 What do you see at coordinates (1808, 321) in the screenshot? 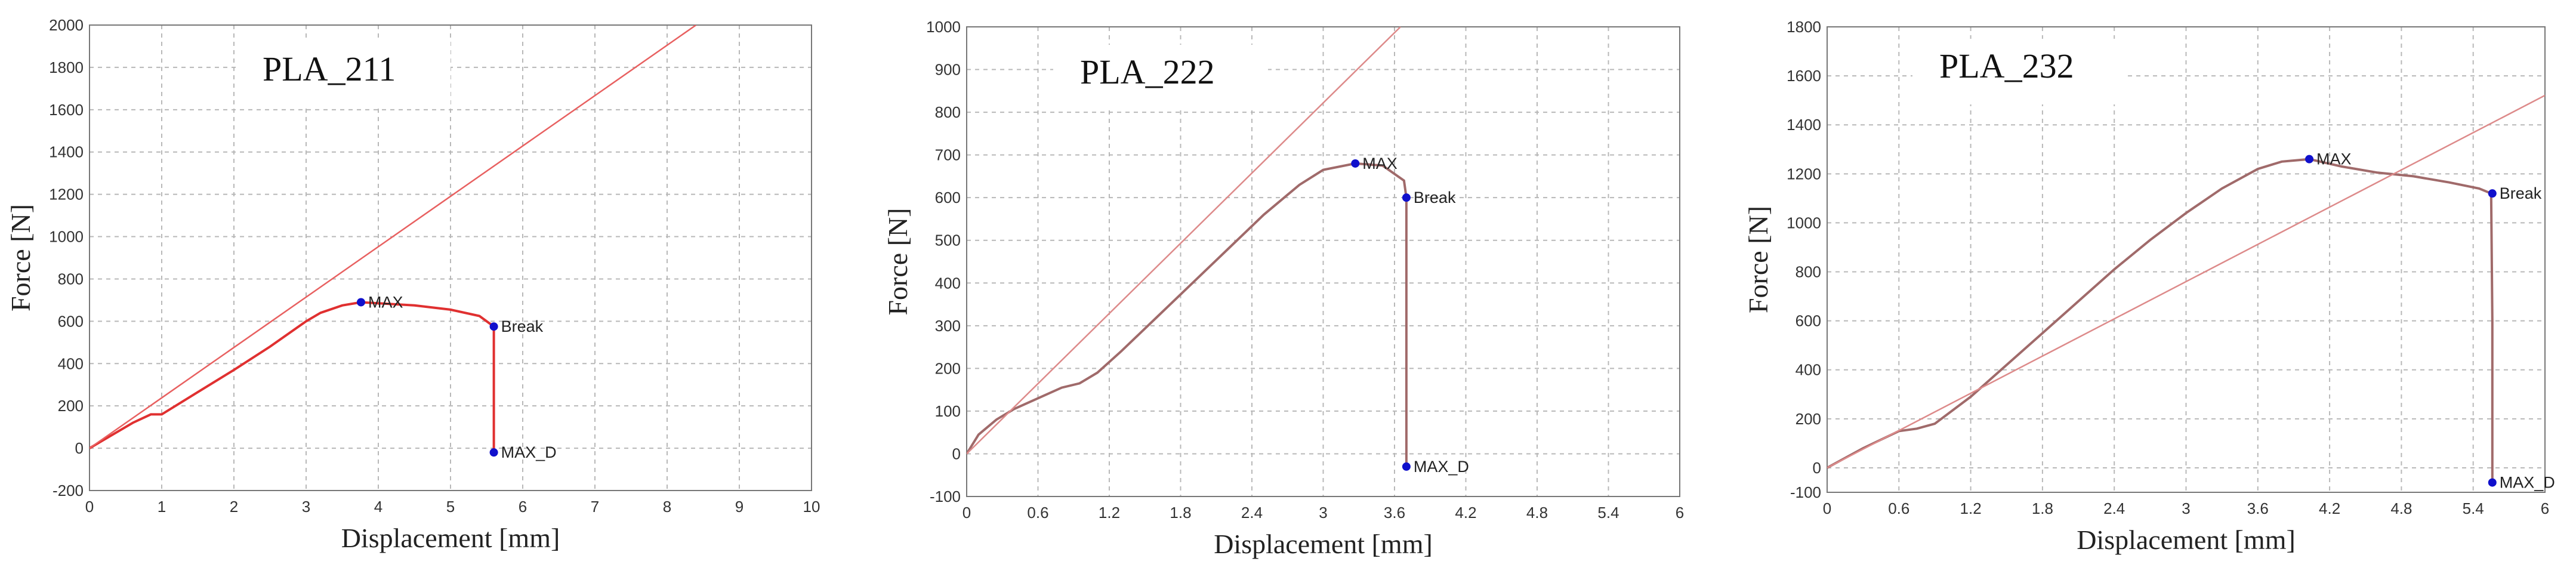
I see `y-tick-label: 600` at bounding box center [1808, 321].